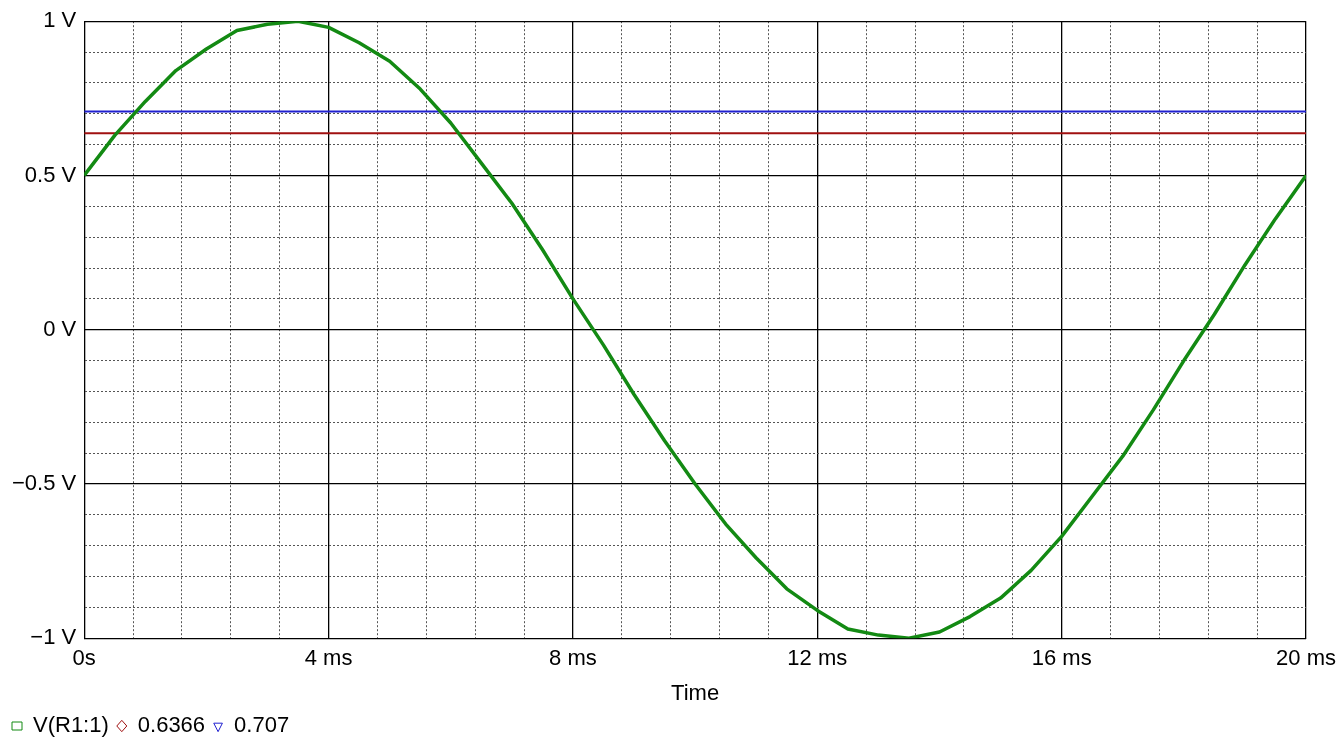  I want to click on y-tick-label: 0 V, so click(60, 328).